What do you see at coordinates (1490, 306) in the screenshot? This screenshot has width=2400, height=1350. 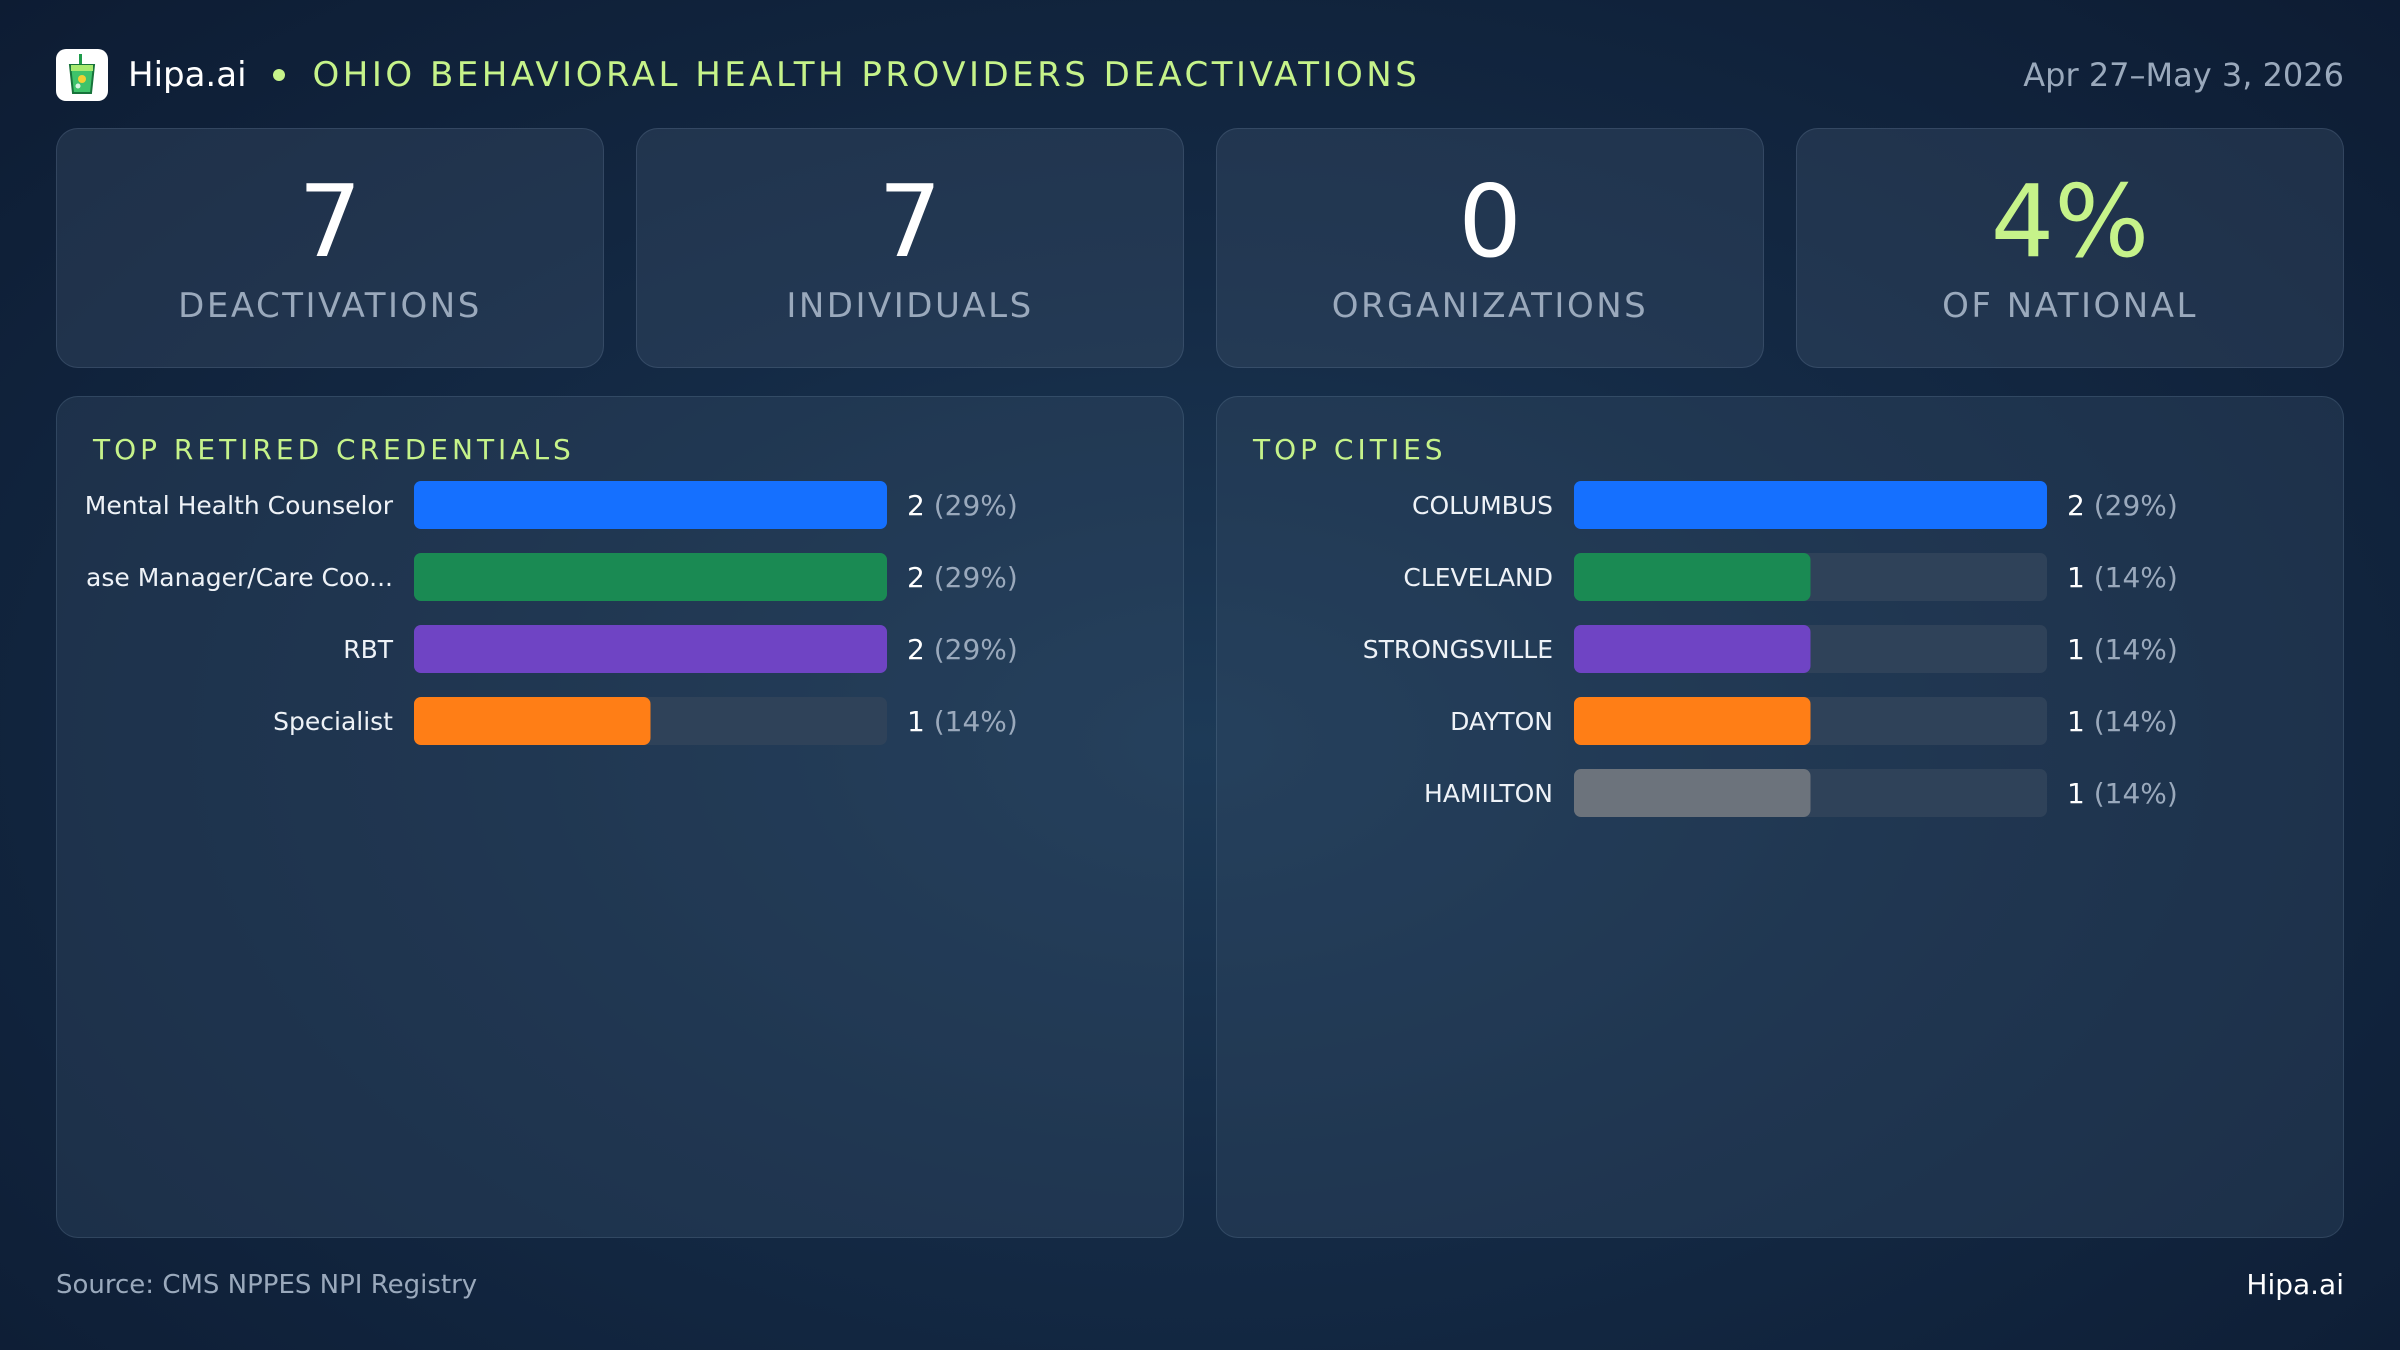 I see `stat-label: ORGANIZATIONS` at bounding box center [1490, 306].